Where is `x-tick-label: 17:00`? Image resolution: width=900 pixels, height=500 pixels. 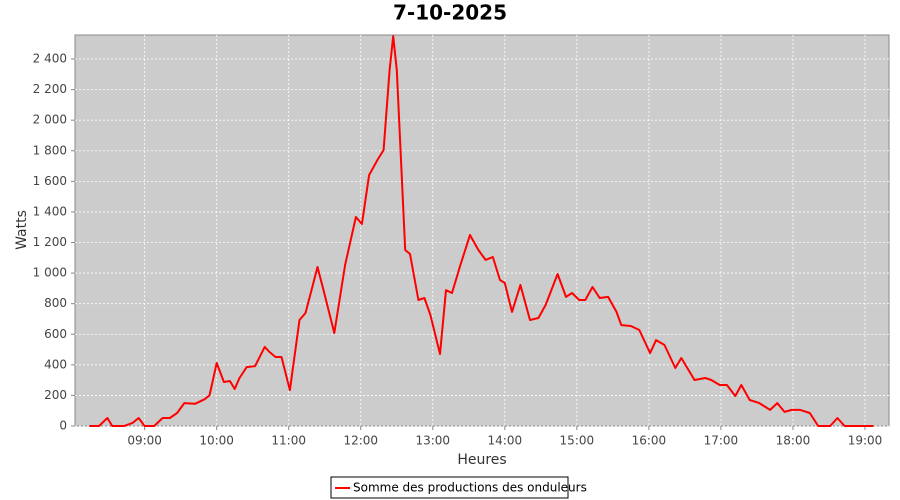 x-tick-label: 17:00 is located at coordinates (721, 441).